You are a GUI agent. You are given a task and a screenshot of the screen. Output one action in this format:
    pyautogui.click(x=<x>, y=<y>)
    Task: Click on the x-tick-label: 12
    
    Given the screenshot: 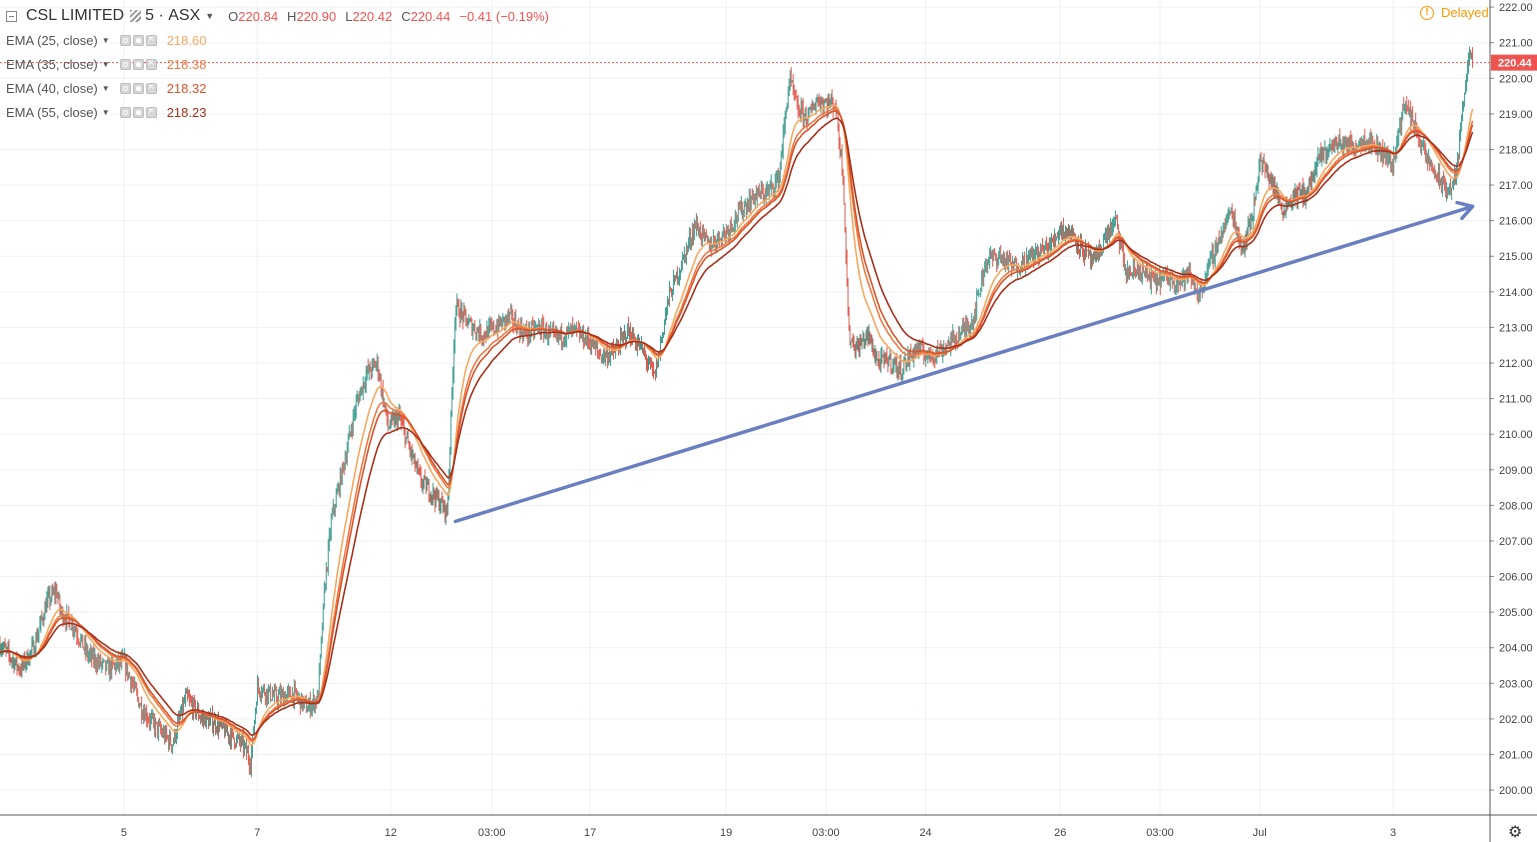 What is the action you would take?
    pyautogui.click(x=391, y=833)
    